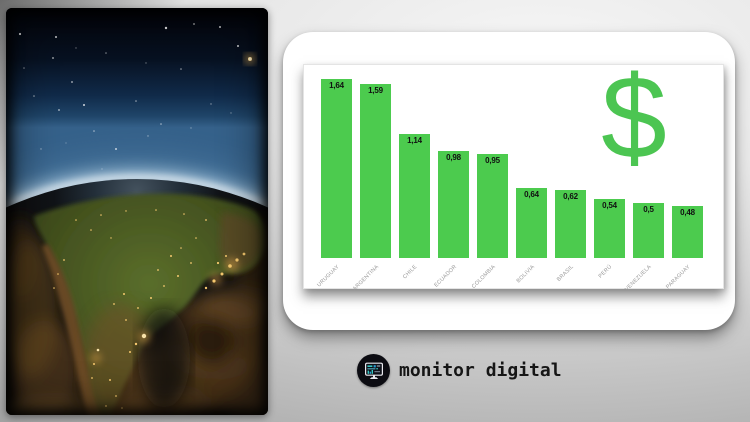  I want to click on bar-value-label: 0,98, so click(453, 157).